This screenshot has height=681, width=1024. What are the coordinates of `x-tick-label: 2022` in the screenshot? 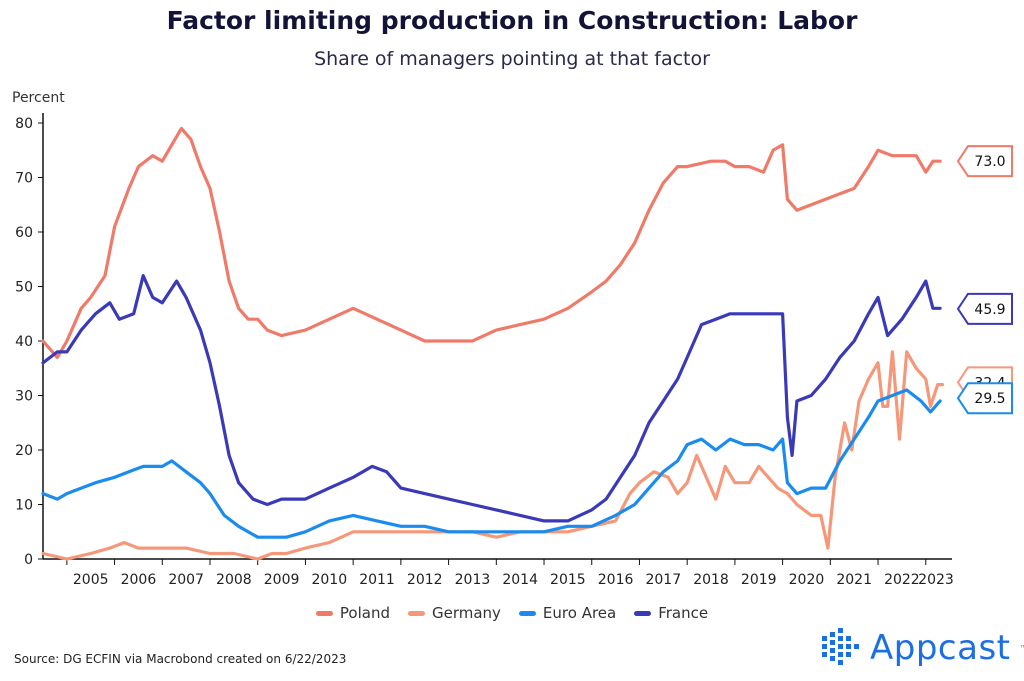 It's located at (902, 580).